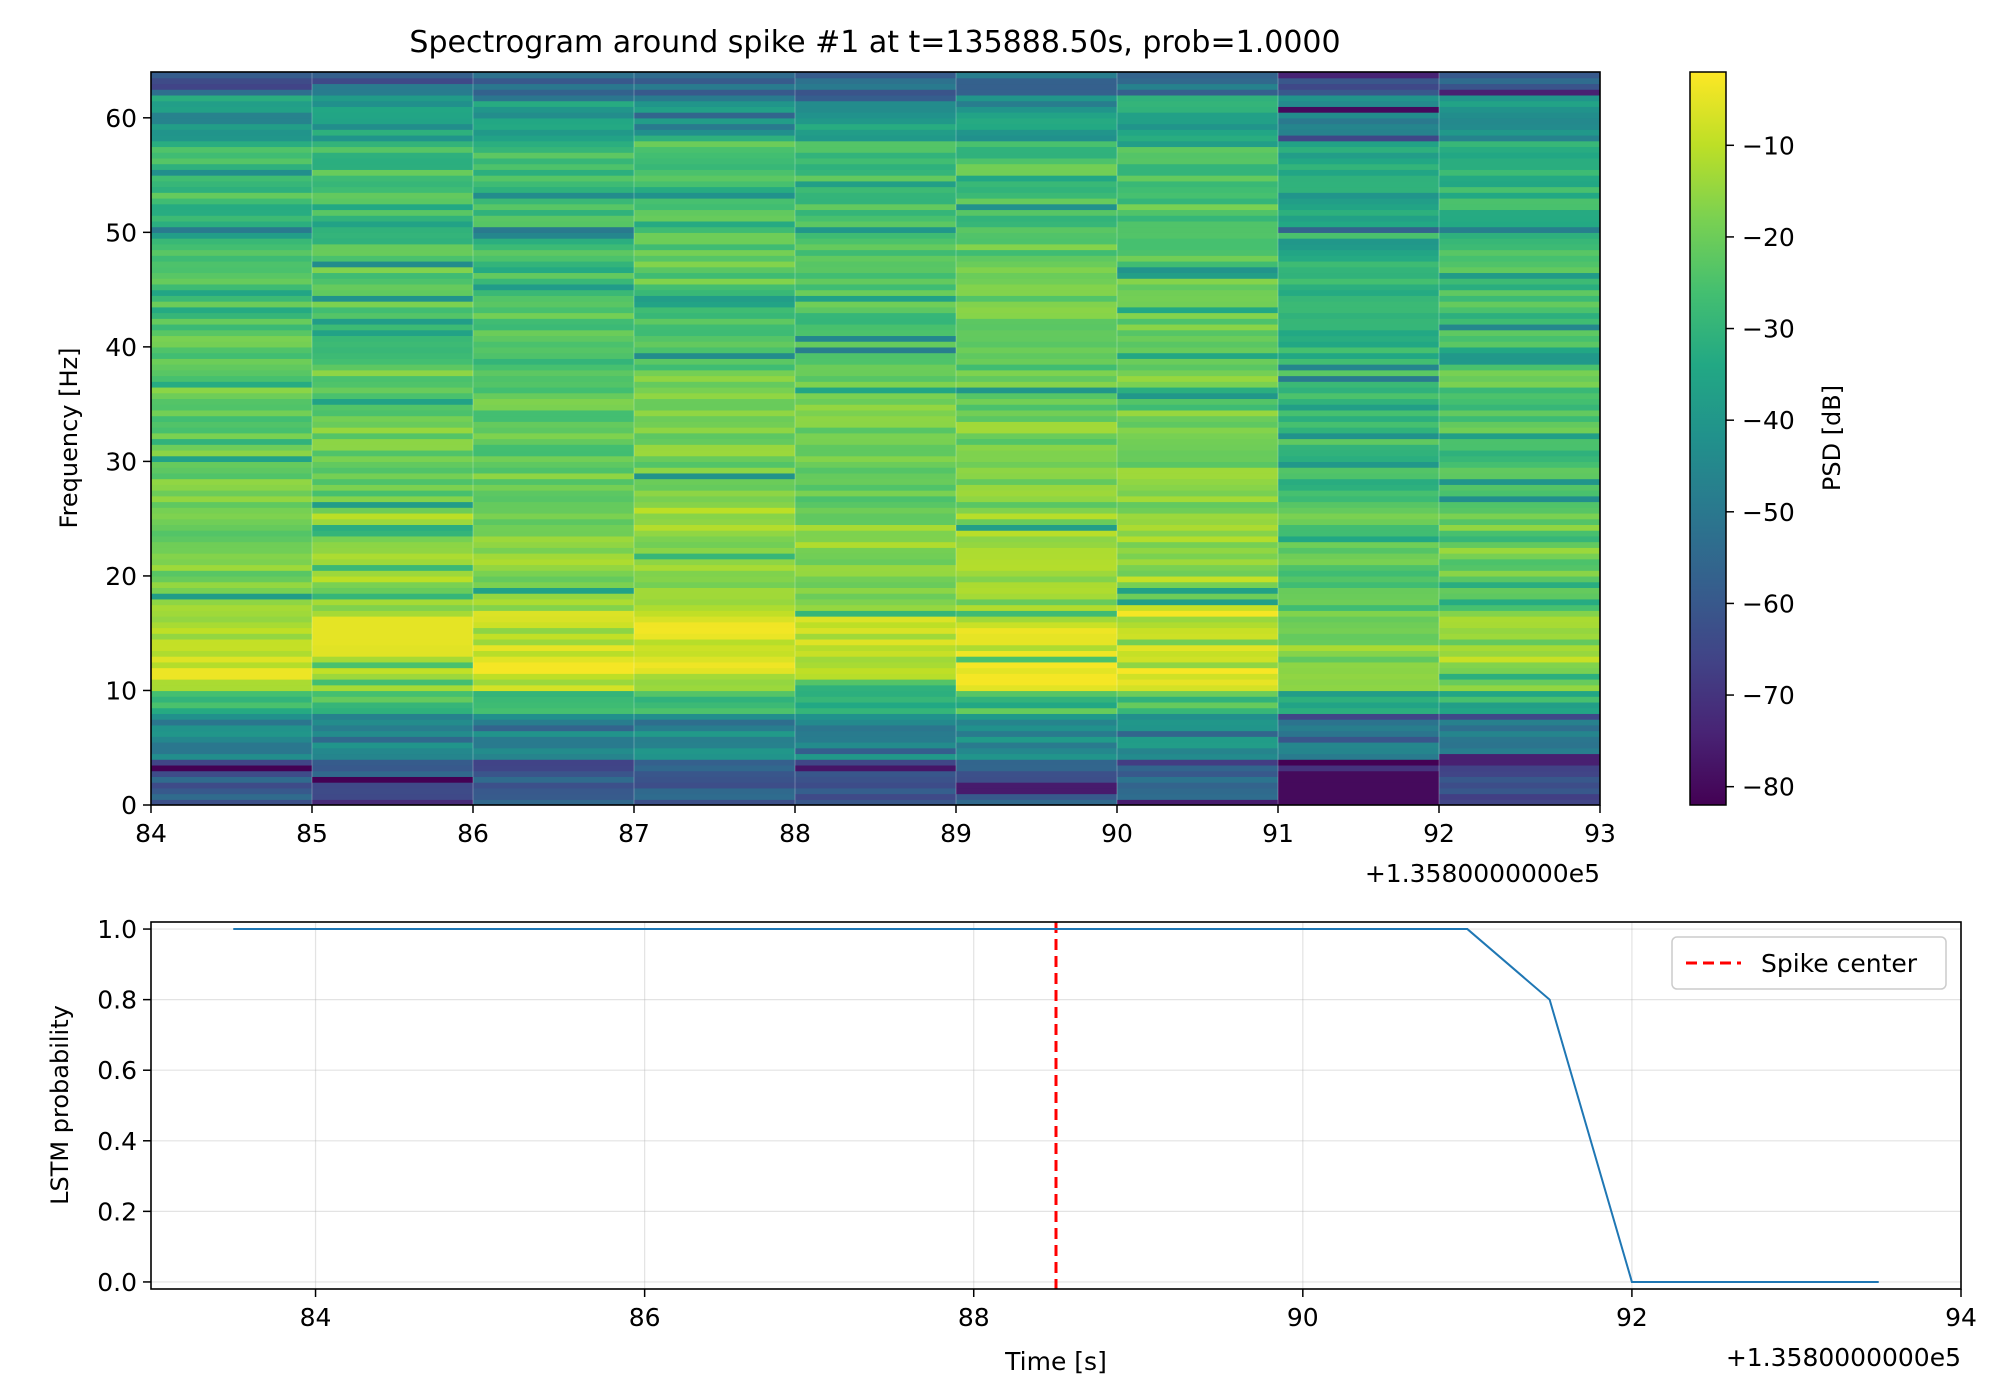 This screenshot has width=2000, height=1400. Describe the element at coordinates (956, 833) in the screenshot. I see `spectrogram-x-tick-label: 89` at that location.